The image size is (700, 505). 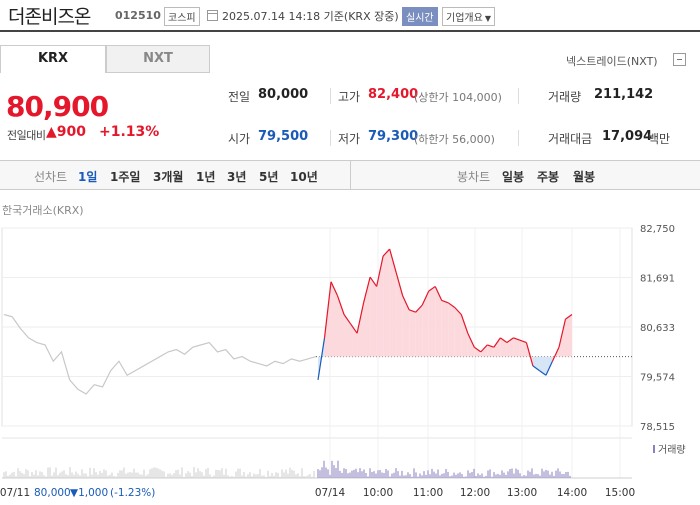 I want to click on line-chart-label: 선차트, so click(x=51, y=177).